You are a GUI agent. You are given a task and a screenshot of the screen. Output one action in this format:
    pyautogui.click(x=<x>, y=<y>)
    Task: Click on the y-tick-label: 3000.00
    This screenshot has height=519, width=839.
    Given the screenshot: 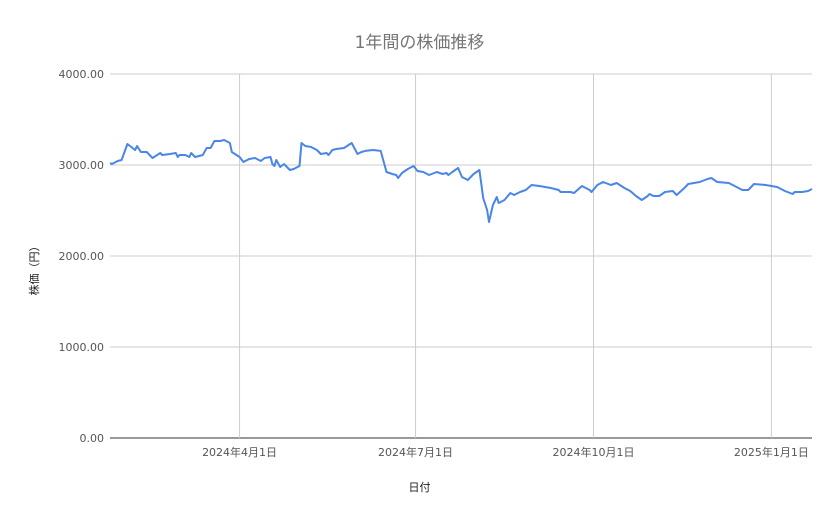 What is the action you would take?
    pyautogui.click(x=82, y=165)
    